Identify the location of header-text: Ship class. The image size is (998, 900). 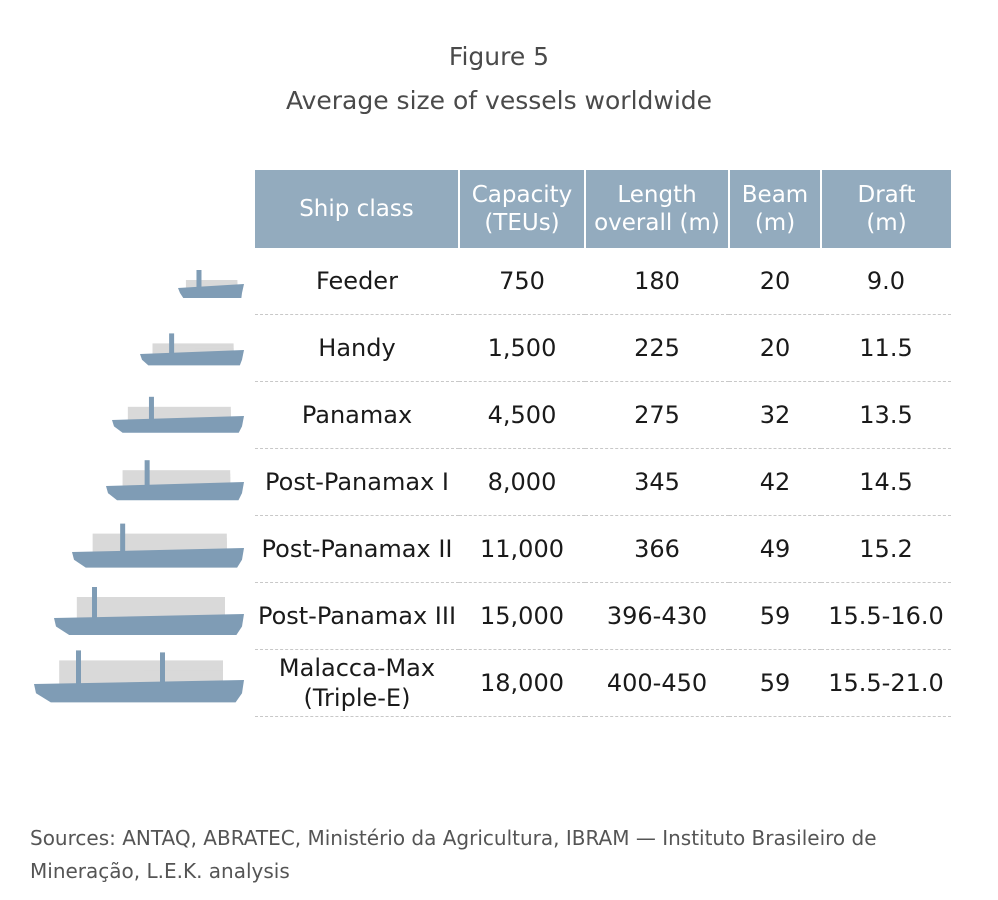
(356, 209).